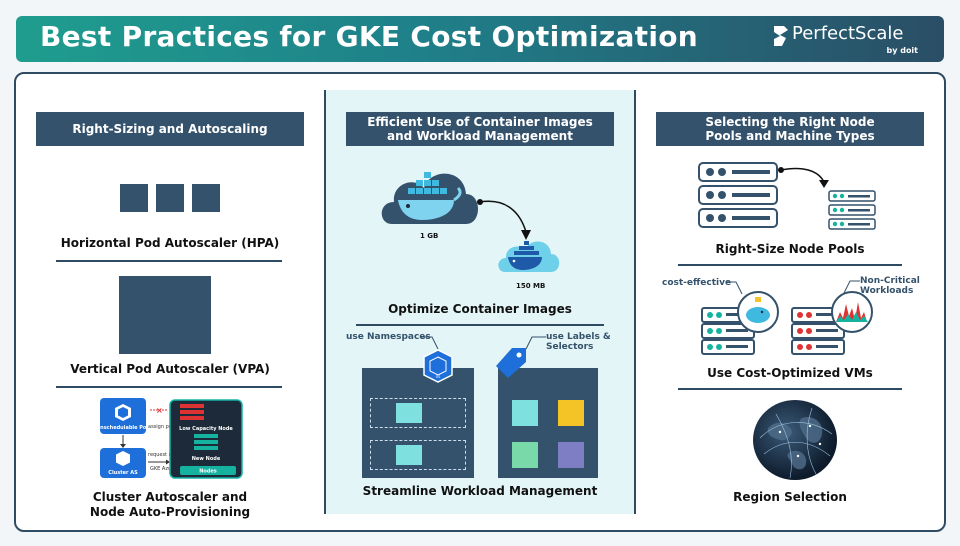 Image resolution: width=960 pixels, height=546 pixels. Describe the element at coordinates (795, 440) in the screenshot. I see `globe-icon` at that location.